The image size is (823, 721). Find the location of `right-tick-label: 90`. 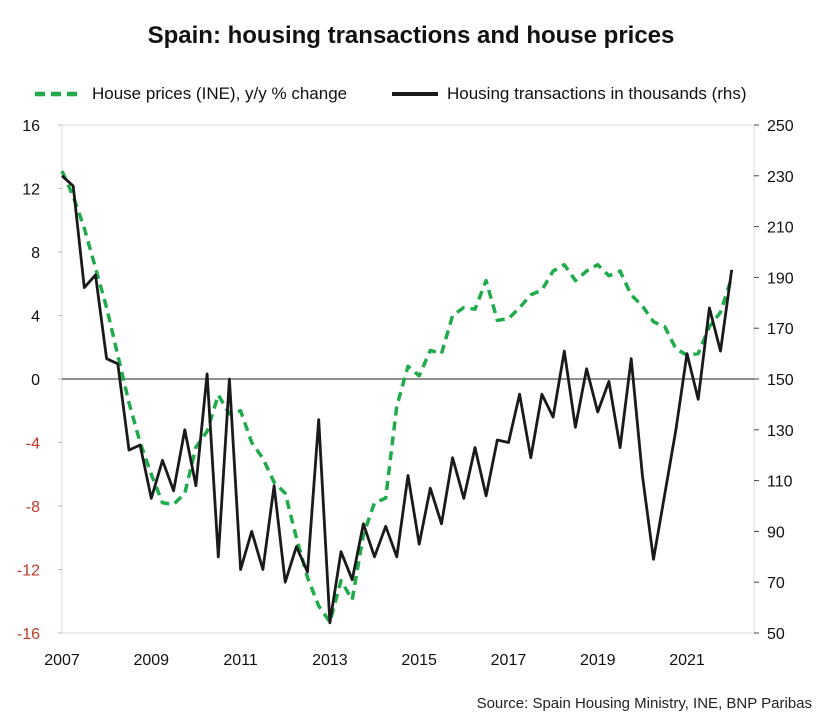

right-tick-label: 90 is located at coordinates (776, 532).